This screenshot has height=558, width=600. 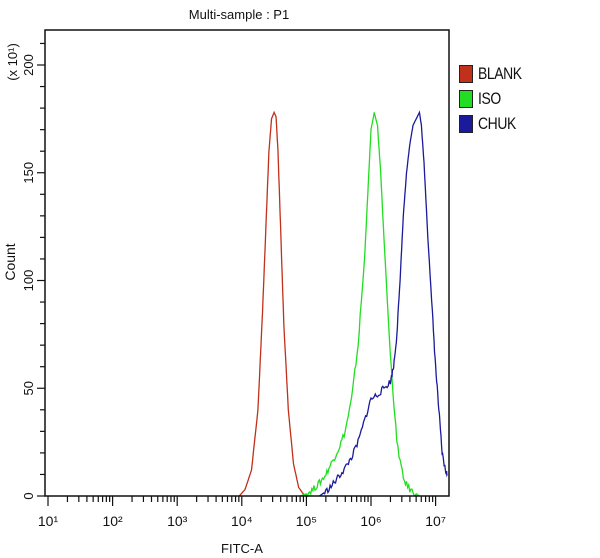 What do you see at coordinates (466, 98) in the screenshot?
I see `legend-swatch-iso` at bounding box center [466, 98].